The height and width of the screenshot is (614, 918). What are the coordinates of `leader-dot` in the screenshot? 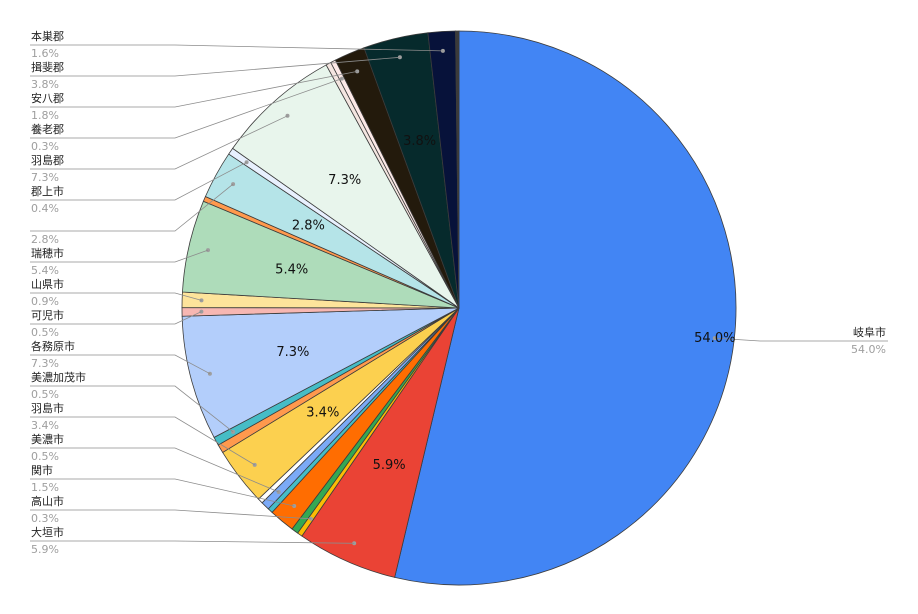 It's located at (254, 464).